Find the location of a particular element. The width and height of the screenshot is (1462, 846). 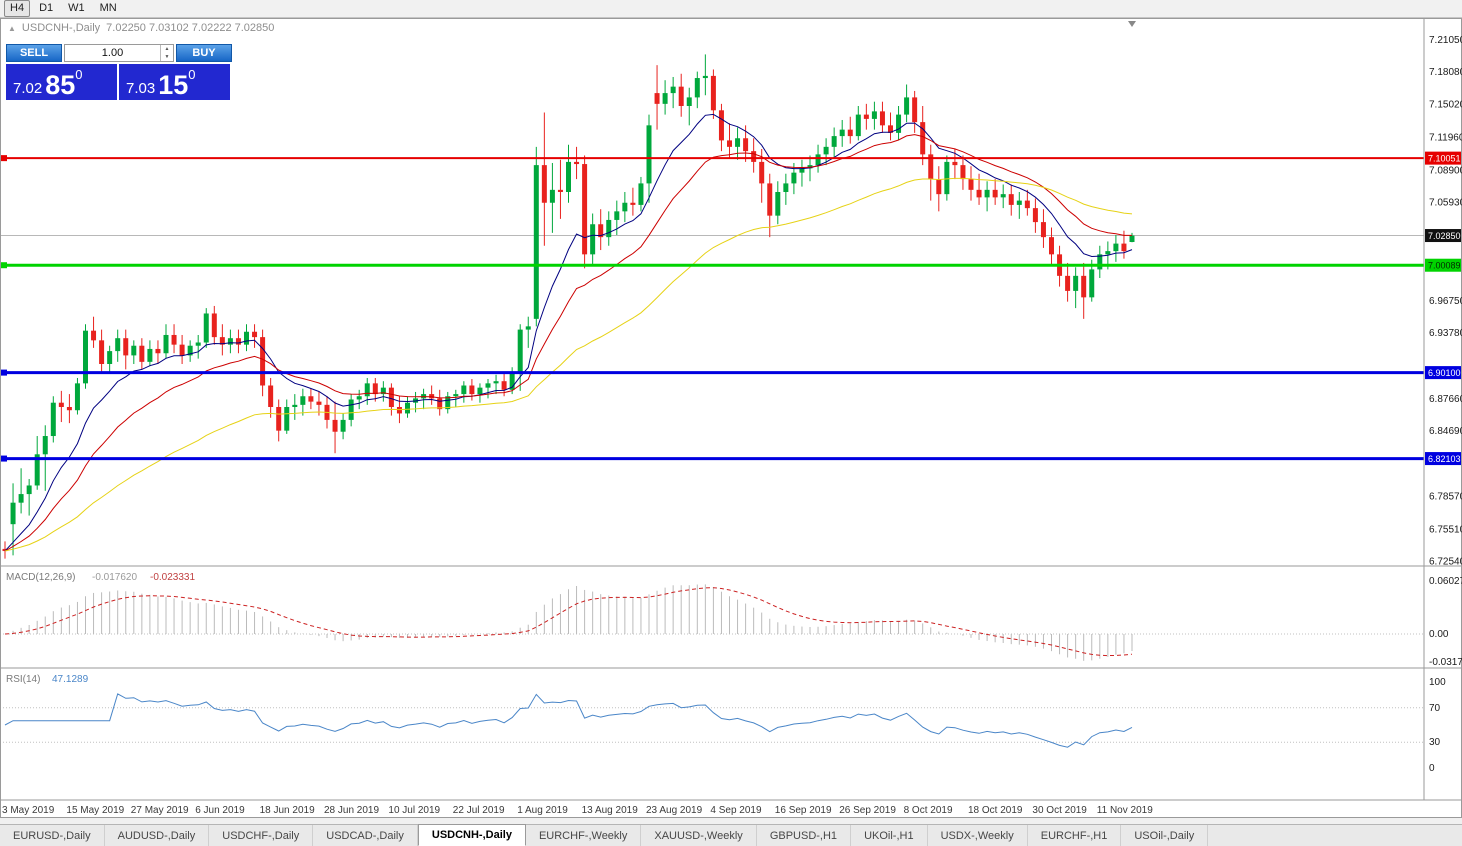

tab-audusd-daily: AUDUSD-,Daily is located at coordinates (157, 835).